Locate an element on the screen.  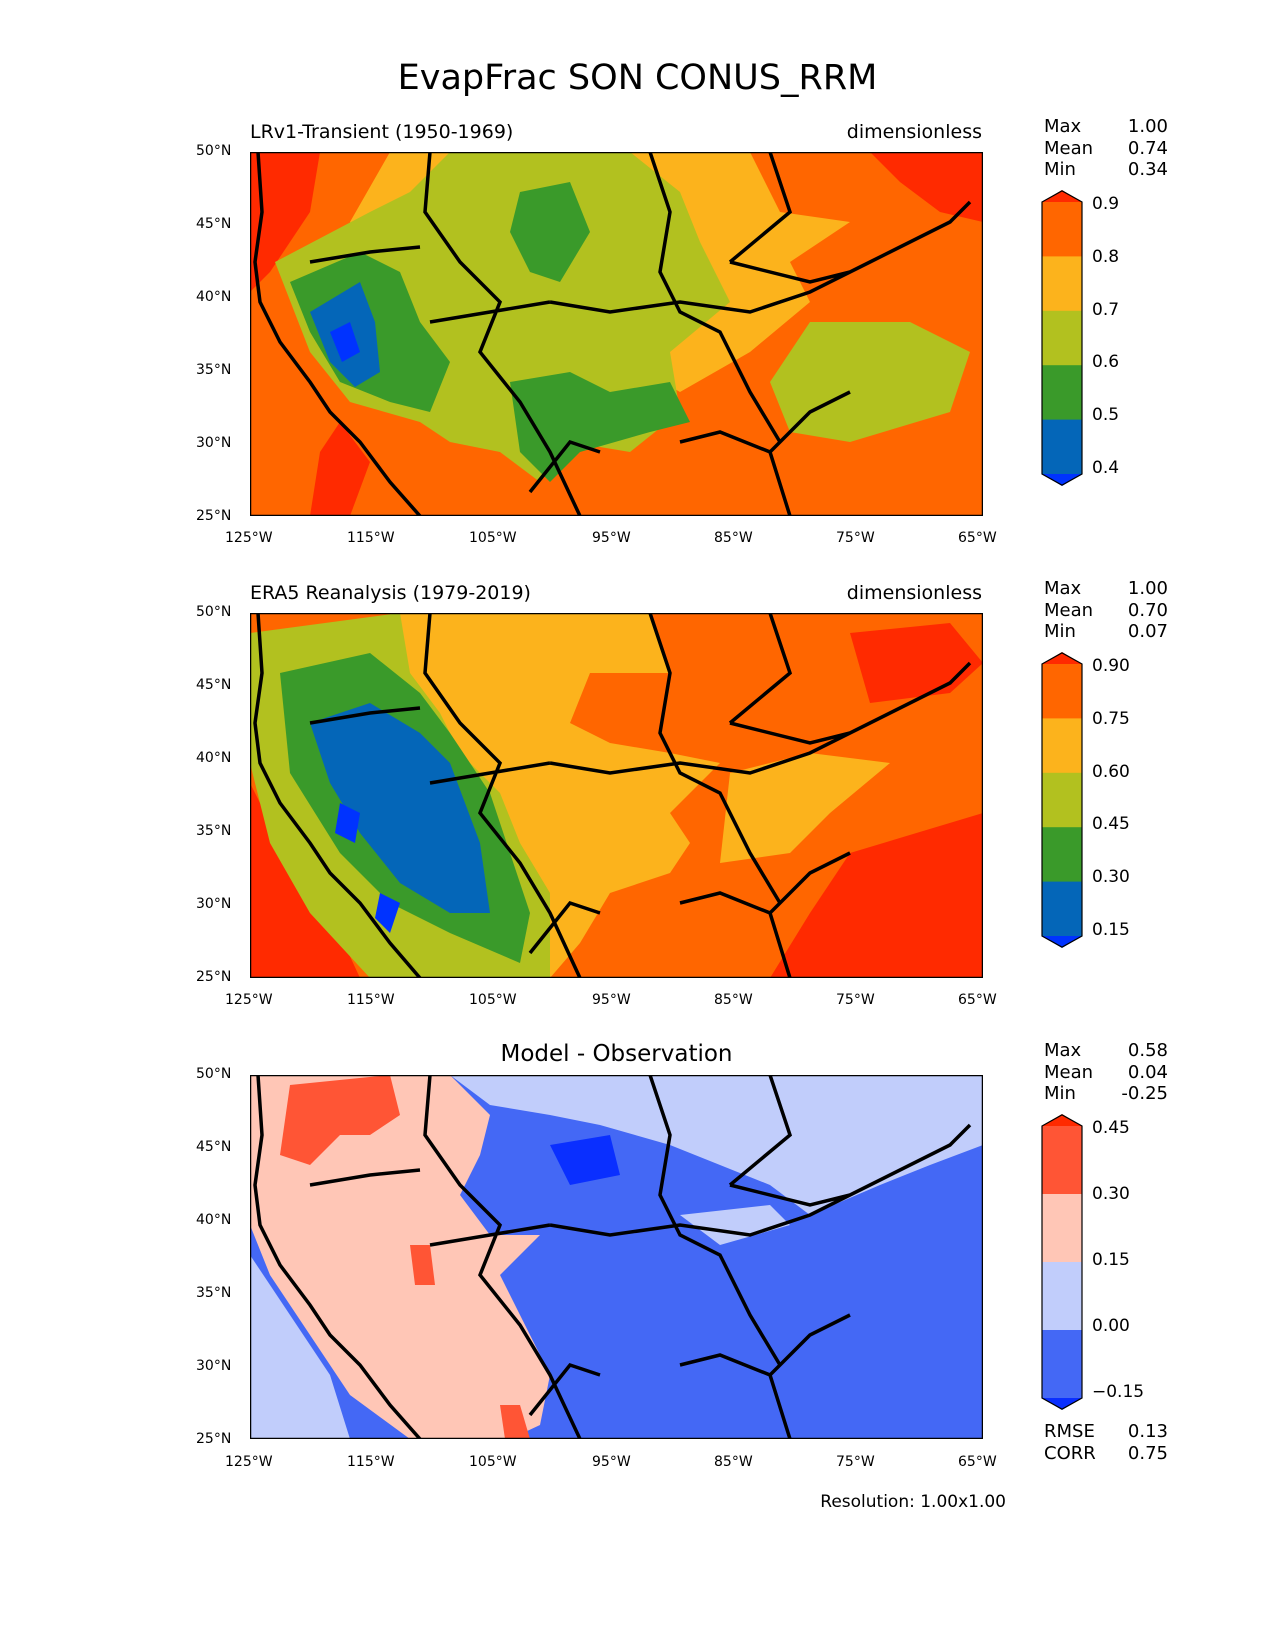
panel-1-colorbar is located at coordinates (1062, 338).